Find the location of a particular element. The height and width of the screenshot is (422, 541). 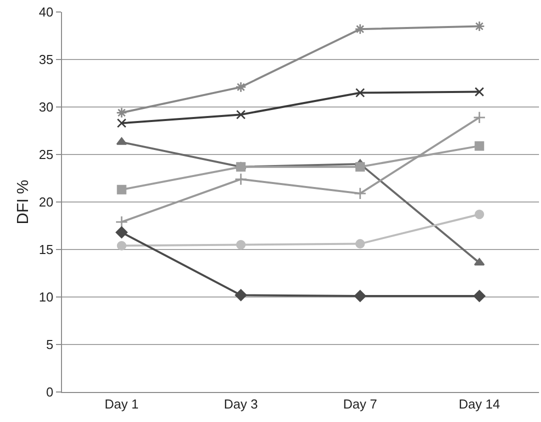

x-tick-label: Day 1 is located at coordinates (121, 404).